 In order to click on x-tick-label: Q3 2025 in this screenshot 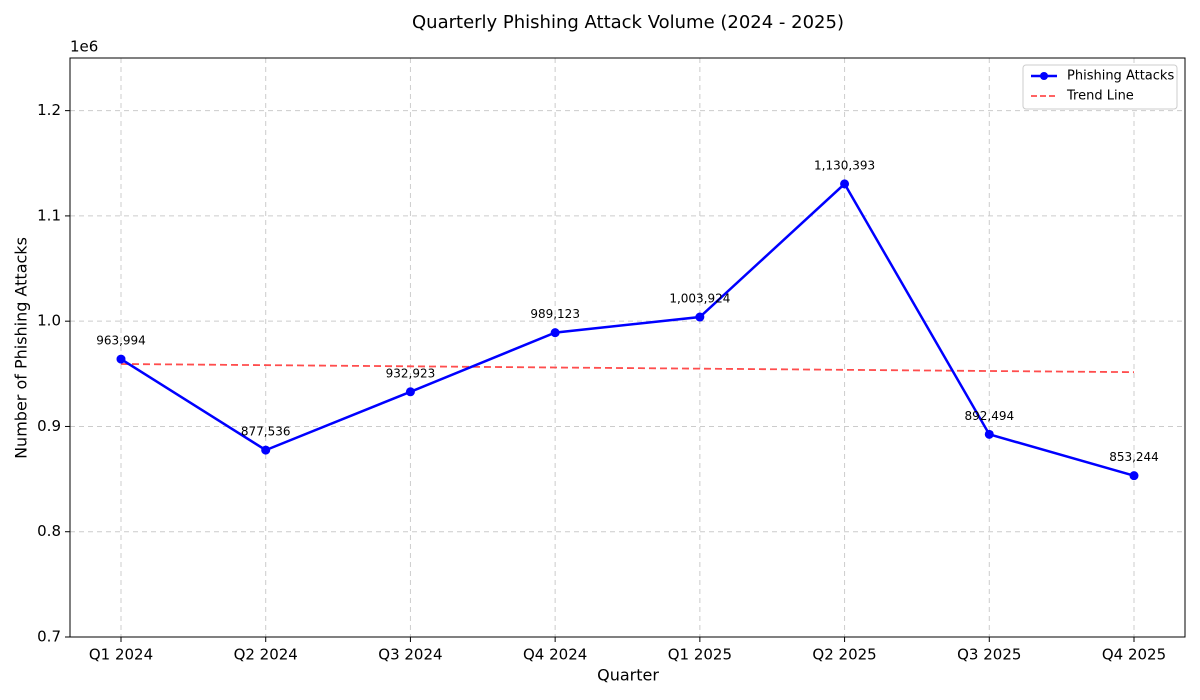, I will do `click(989, 655)`.